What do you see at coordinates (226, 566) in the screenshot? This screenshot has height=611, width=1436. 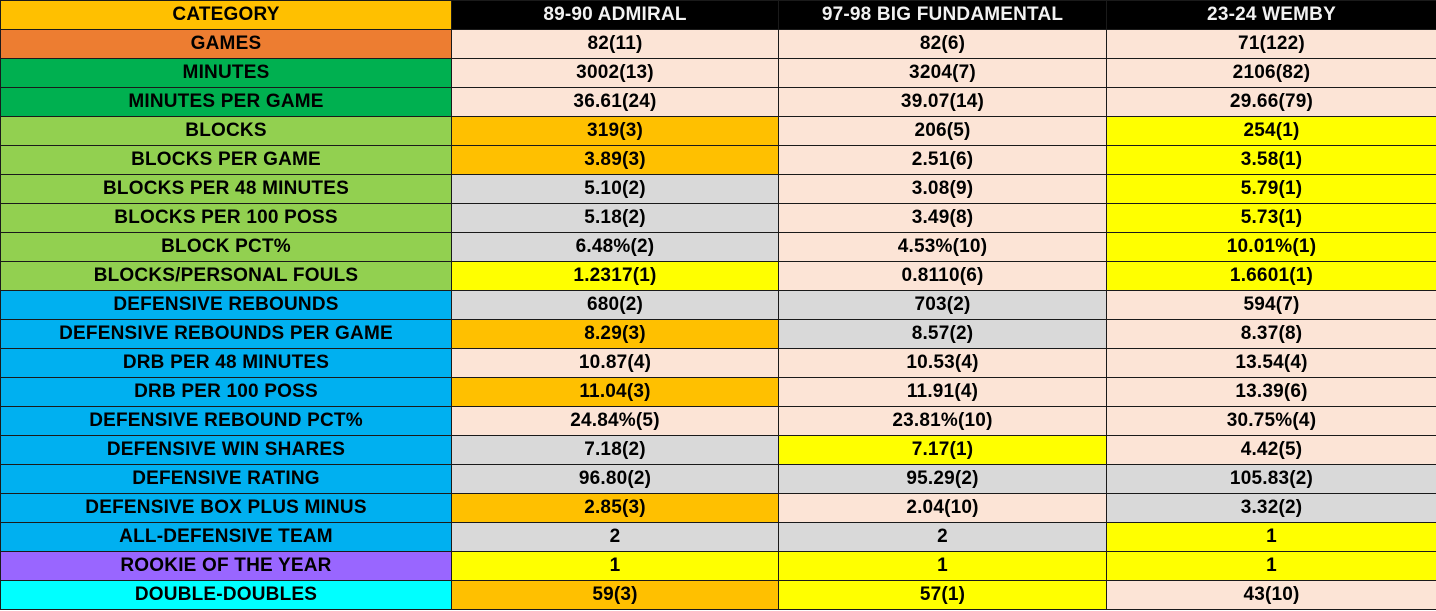 I see `row-label: ROOKIE OF THE YEAR` at bounding box center [226, 566].